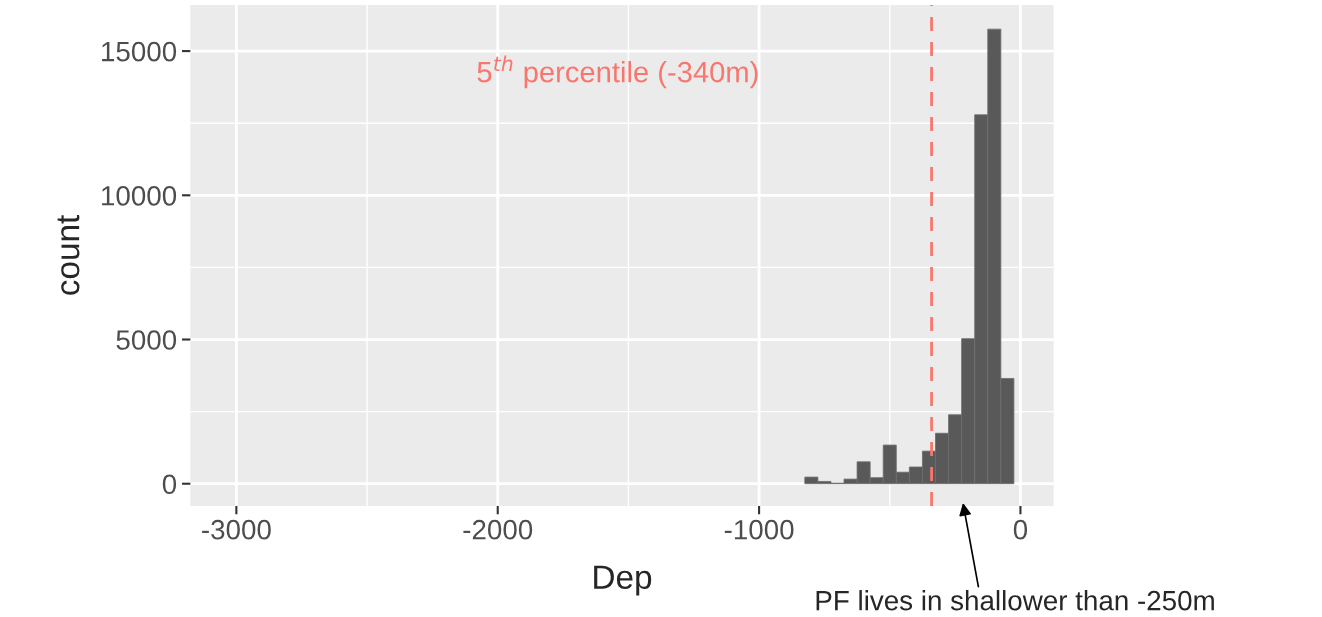  Describe the element at coordinates (169, 484) in the screenshot. I see `y-tick-label: 0` at that location.